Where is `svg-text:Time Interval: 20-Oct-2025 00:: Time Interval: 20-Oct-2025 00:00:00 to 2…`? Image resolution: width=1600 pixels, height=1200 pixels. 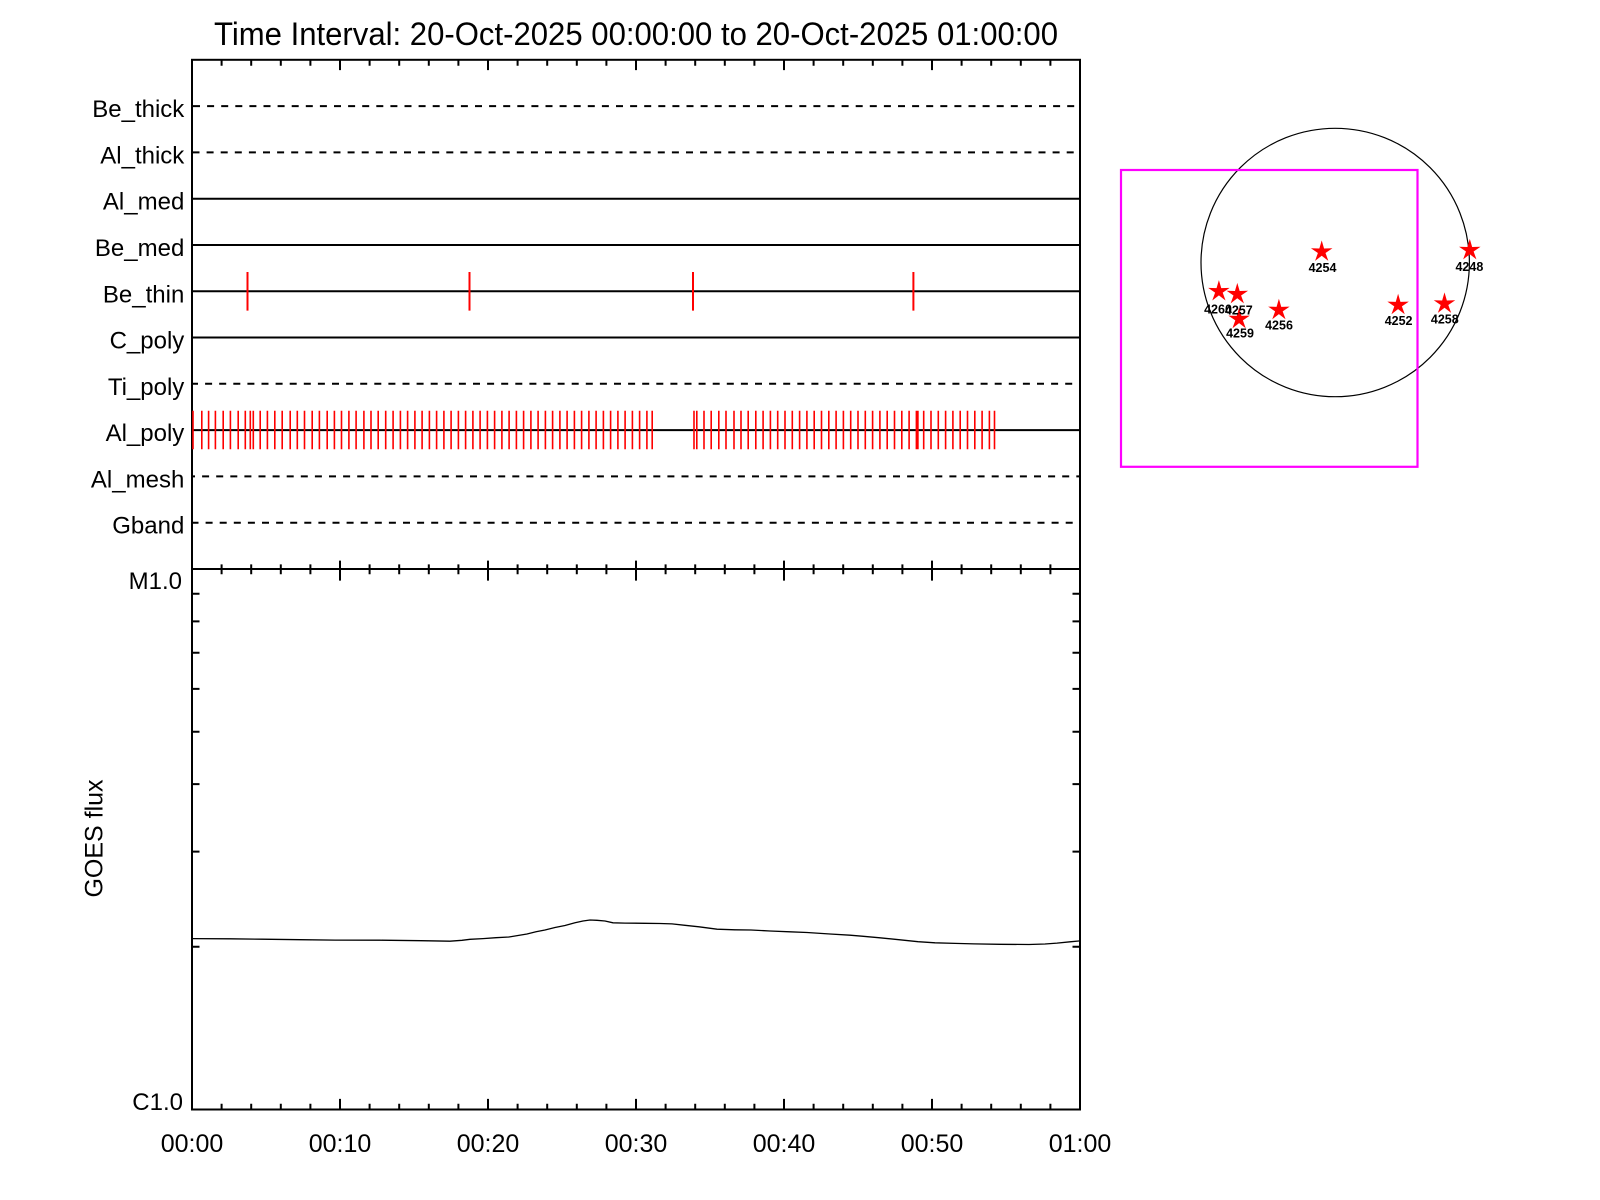 svg-text:Time Interval: 20-Oct-2025 00:: Time Interval: 20-Oct-2025 00:00:00 to 2… is located at coordinates (636, 34).